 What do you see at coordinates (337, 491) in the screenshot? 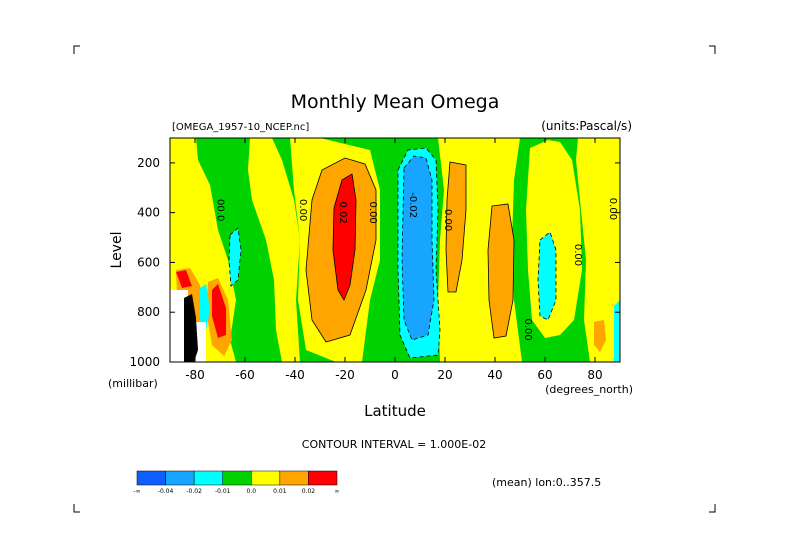
I see `color-bar-label: ∞` at bounding box center [337, 491].